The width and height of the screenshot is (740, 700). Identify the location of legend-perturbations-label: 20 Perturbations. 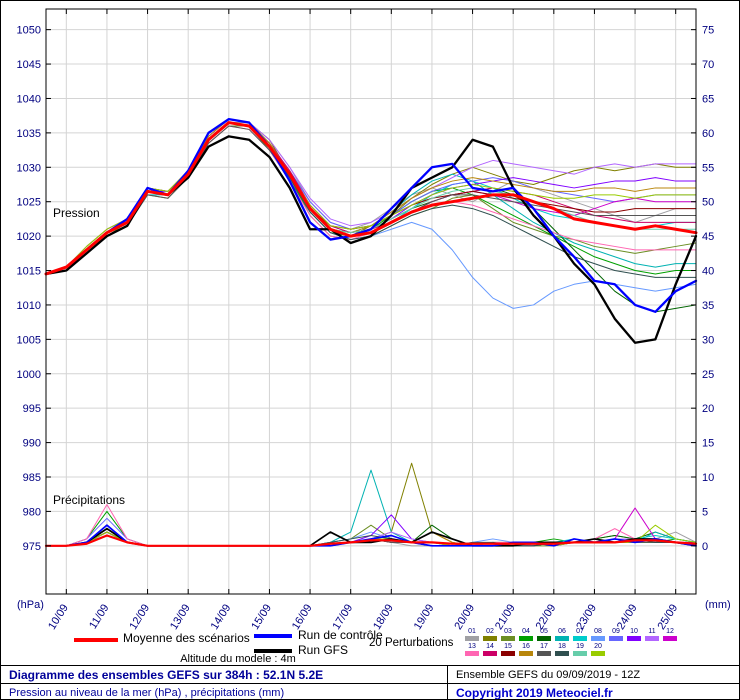
(411, 643).